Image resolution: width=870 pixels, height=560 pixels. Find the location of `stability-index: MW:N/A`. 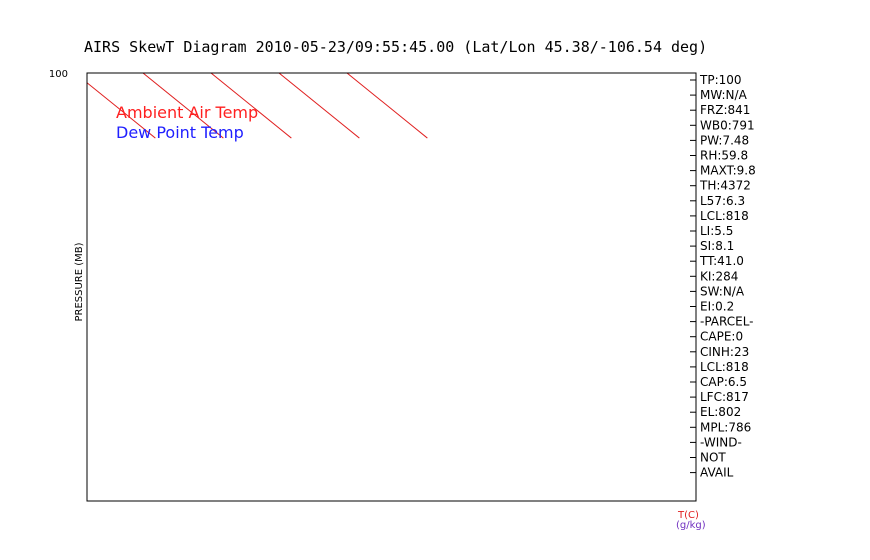

stability-index: MW:N/A is located at coordinates (724, 95).